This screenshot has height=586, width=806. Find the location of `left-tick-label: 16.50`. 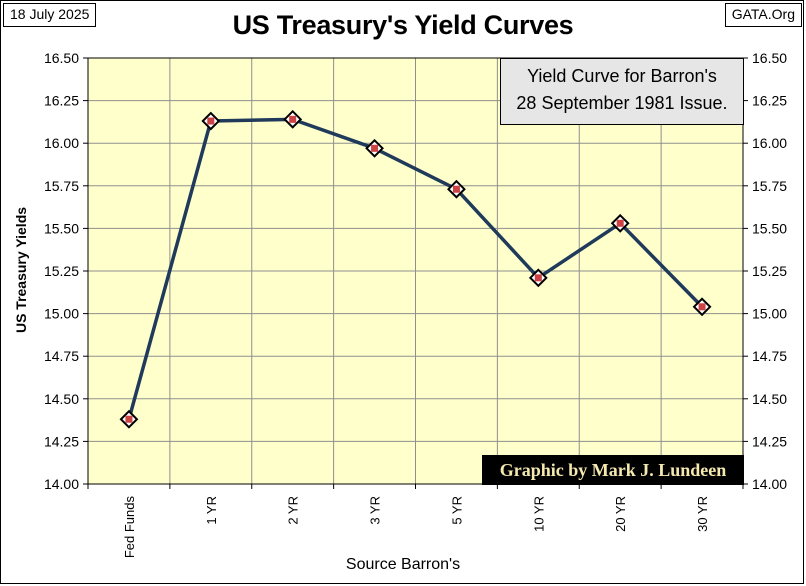

left-tick-label: 16.50 is located at coordinates (61, 58).